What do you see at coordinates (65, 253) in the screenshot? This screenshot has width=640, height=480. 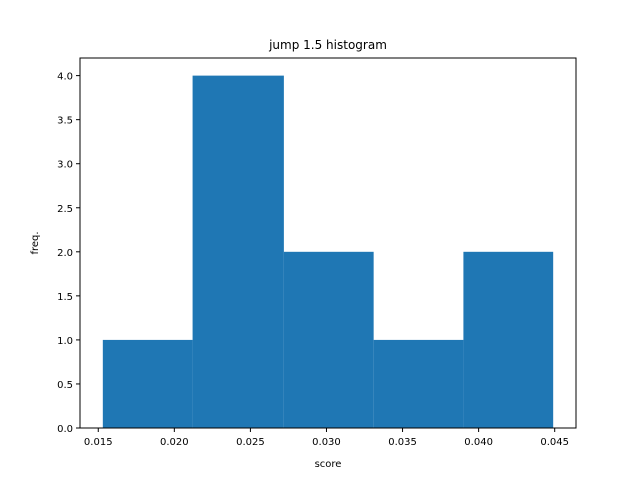 I see `y-tick-label: 2.0` at bounding box center [65, 253].